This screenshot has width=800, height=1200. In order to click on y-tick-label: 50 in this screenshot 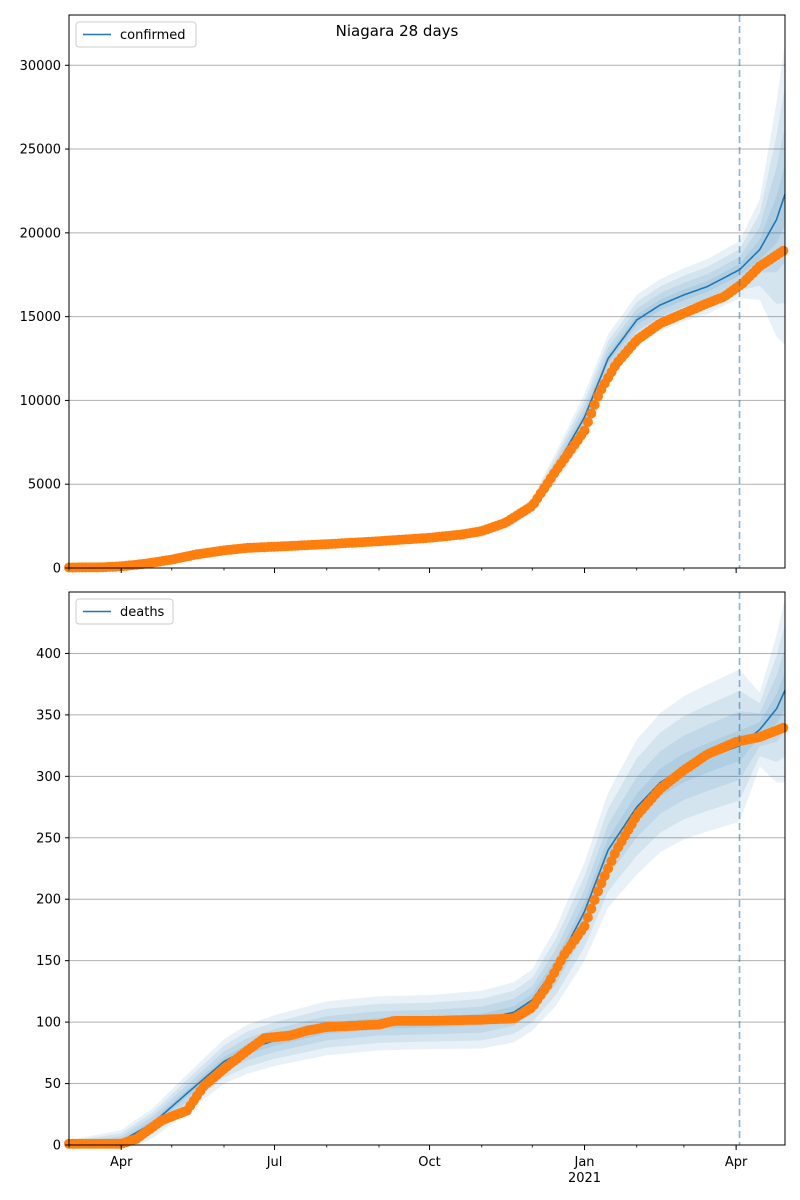, I will do `click(52, 1084)`.